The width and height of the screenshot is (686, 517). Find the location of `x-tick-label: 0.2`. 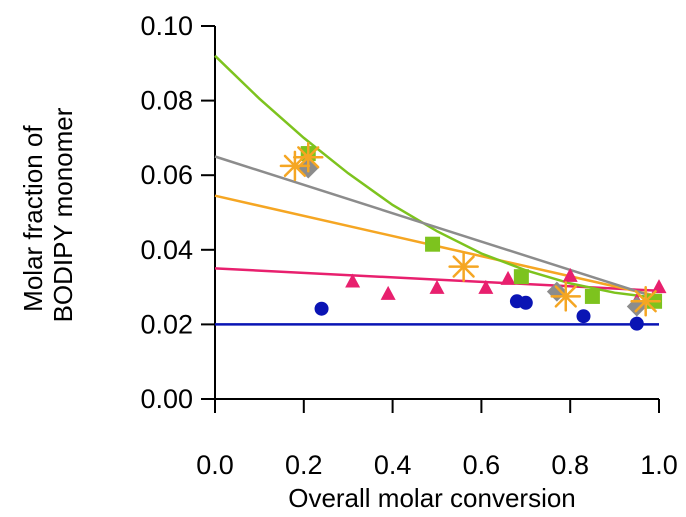

x-tick-label: 0.2 is located at coordinates (304, 465).